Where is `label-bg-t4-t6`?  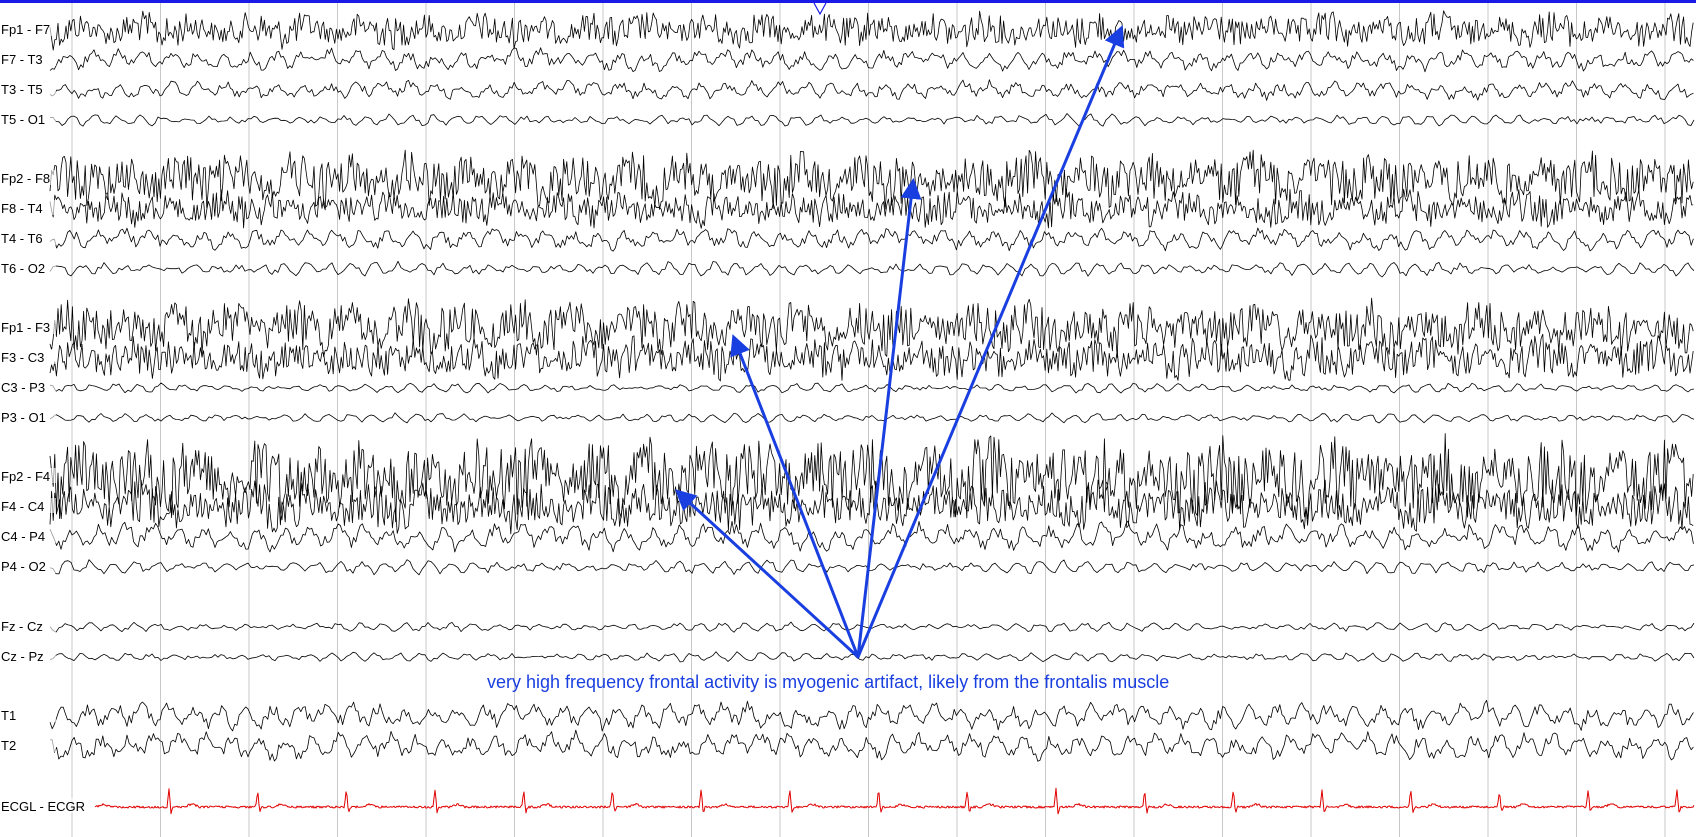
label-bg-t4-t6 is located at coordinates (28, 237).